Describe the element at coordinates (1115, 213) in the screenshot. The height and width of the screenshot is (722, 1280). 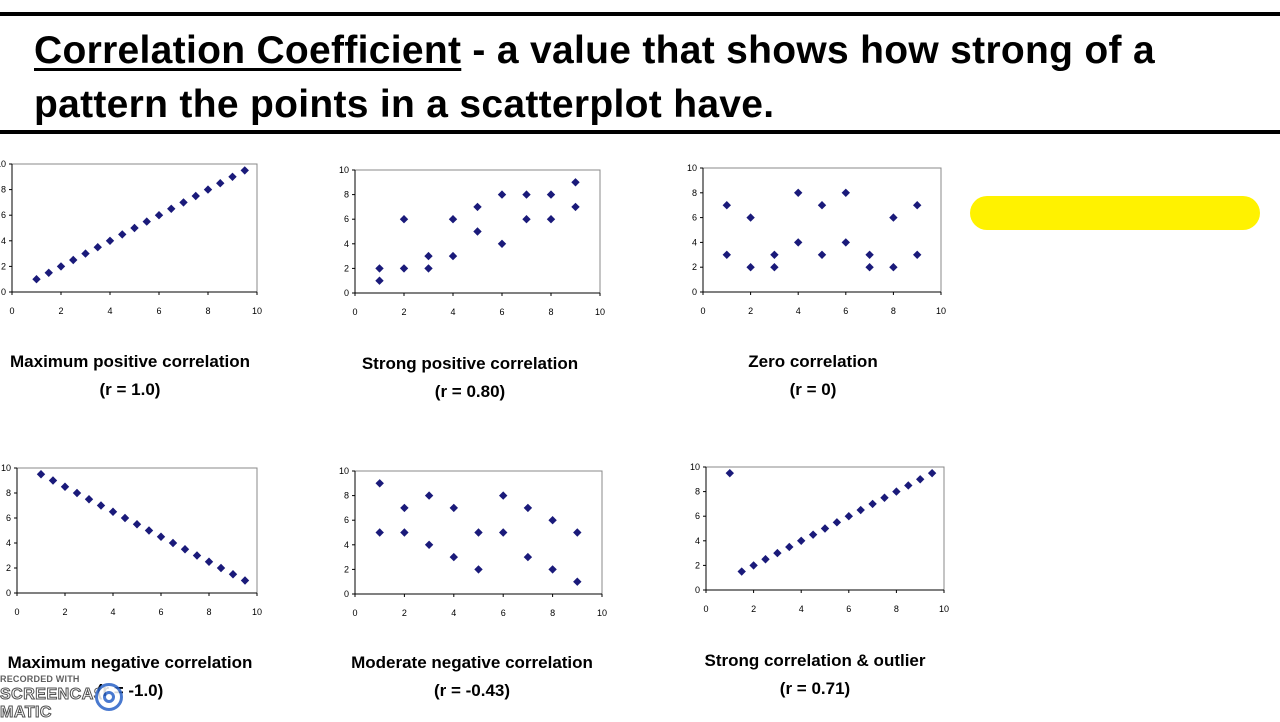
I see `highlight-marker` at that location.